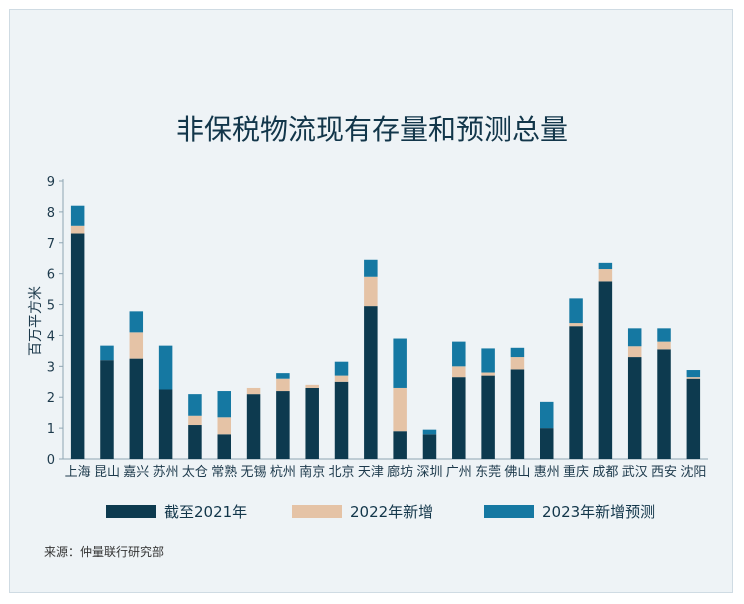 The width and height of the screenshot is (744, 604). What do you see at coordinates (488, 472) in the screenshot?
I see `x-tick-label: 东莞` at bounding box center [488, 472].